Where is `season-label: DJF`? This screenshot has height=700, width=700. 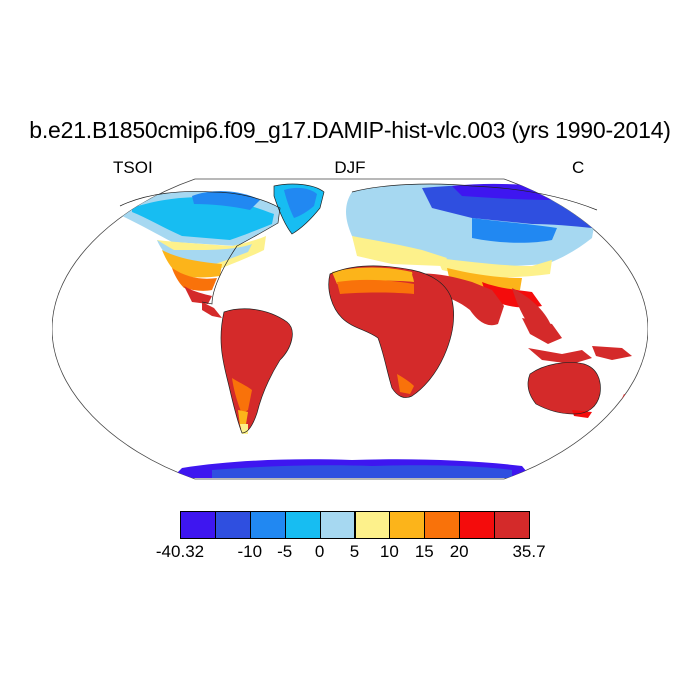 season-label: DJF is located at coordinates (350, 167).